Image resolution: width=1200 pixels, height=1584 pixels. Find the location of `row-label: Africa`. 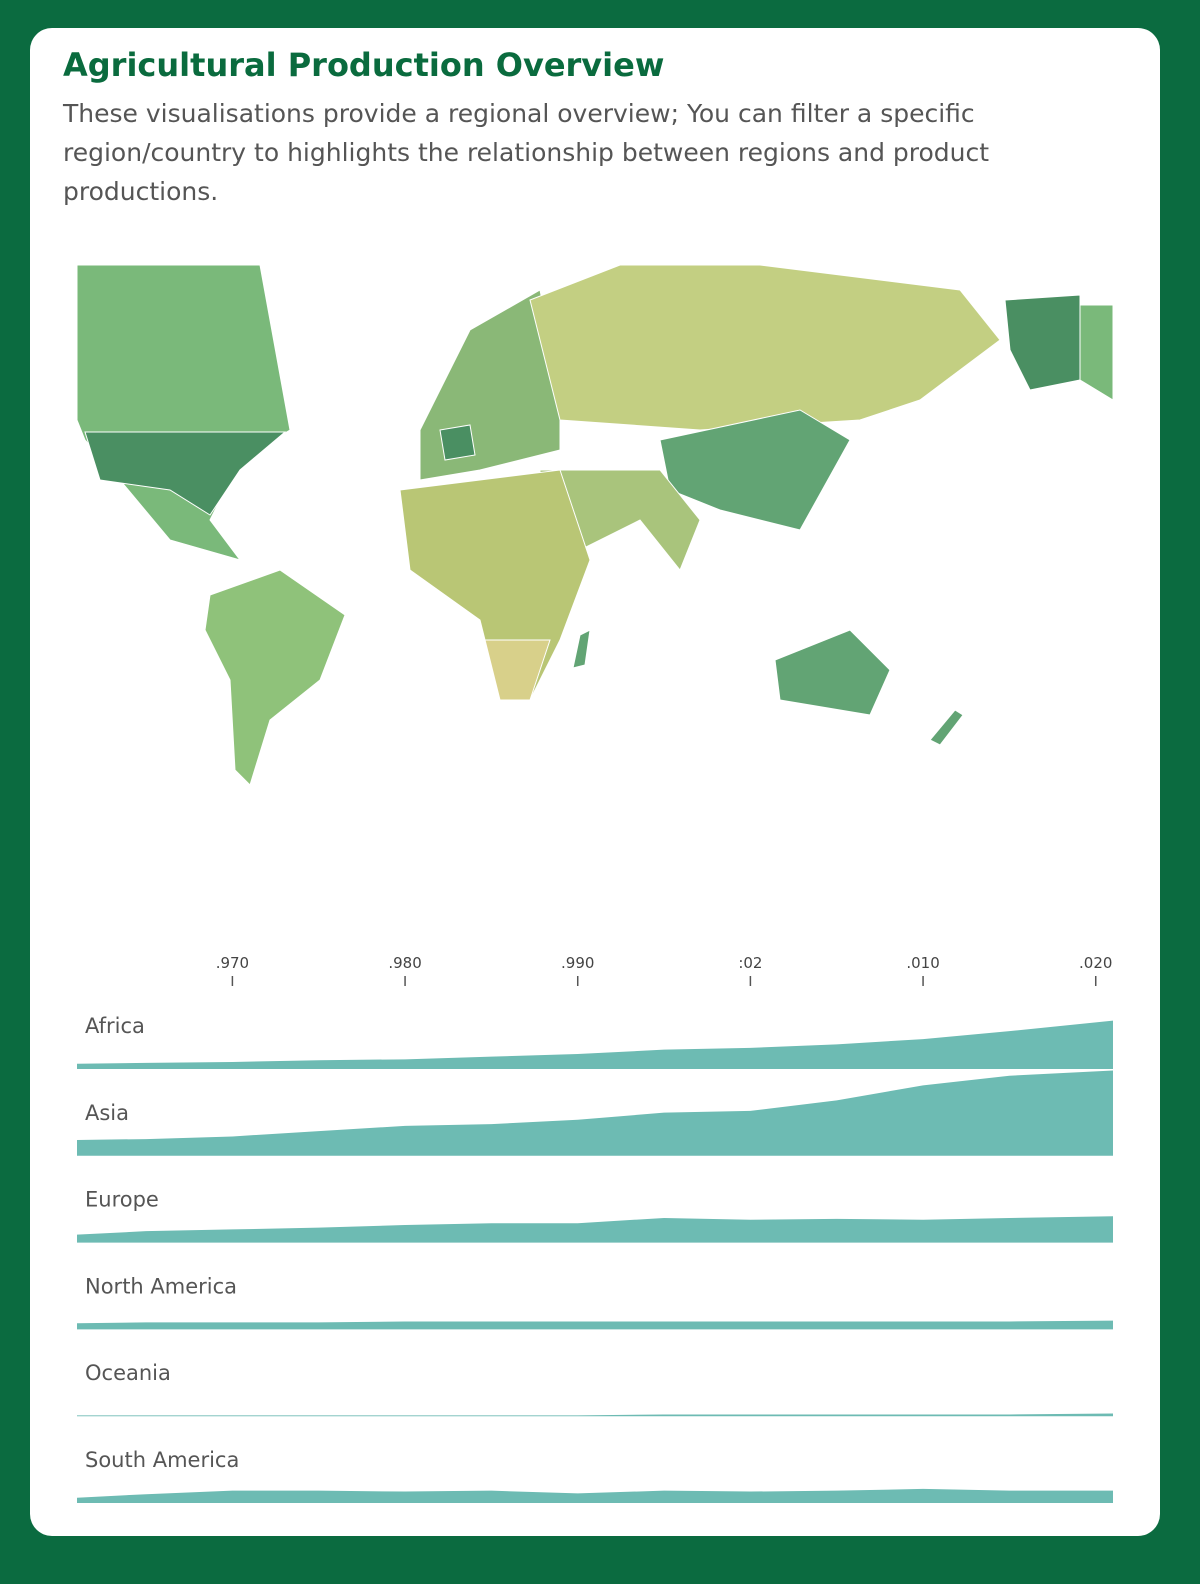

row-label: Africa is located at coordinates (115, 1026).